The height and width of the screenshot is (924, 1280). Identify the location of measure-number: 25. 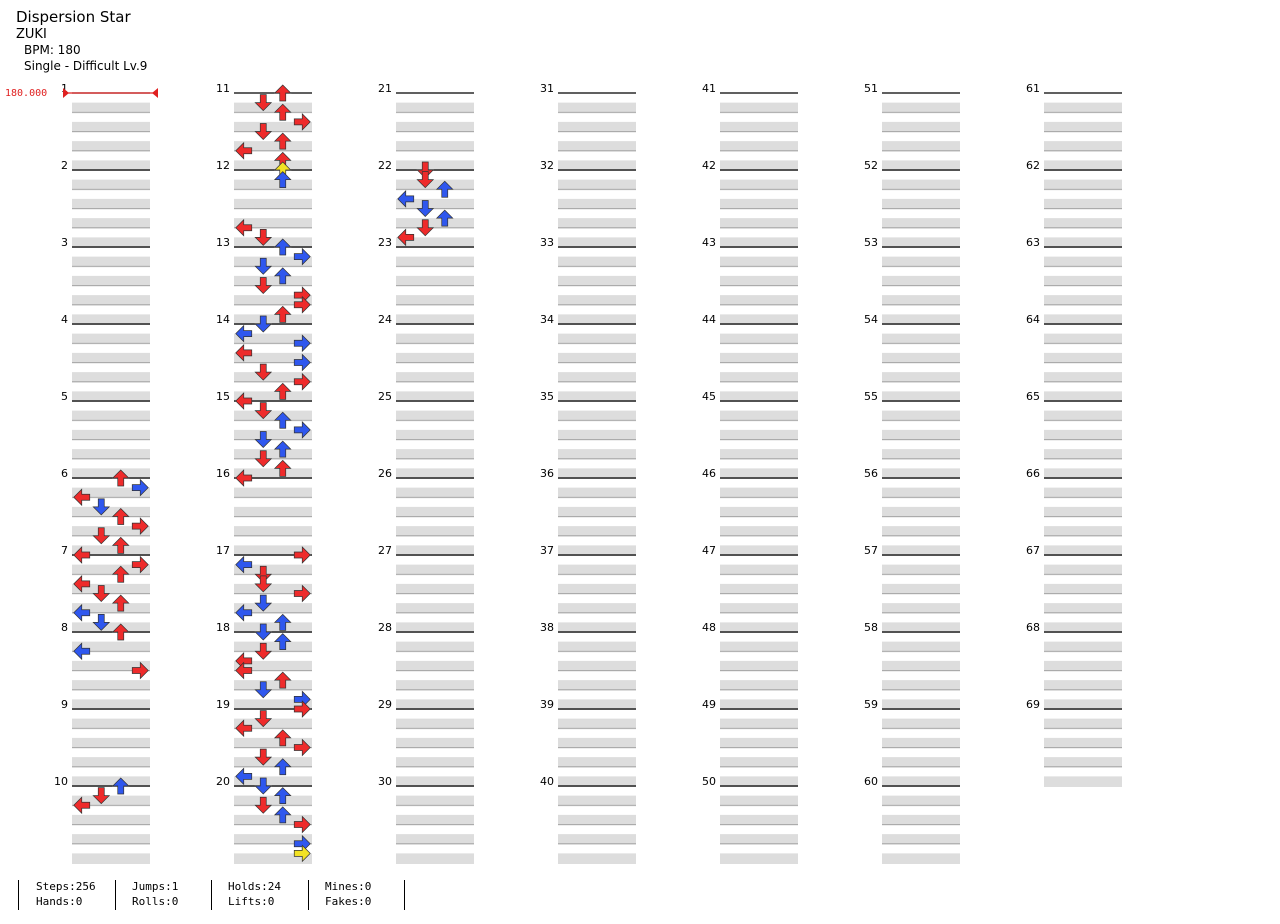
(385, 396).